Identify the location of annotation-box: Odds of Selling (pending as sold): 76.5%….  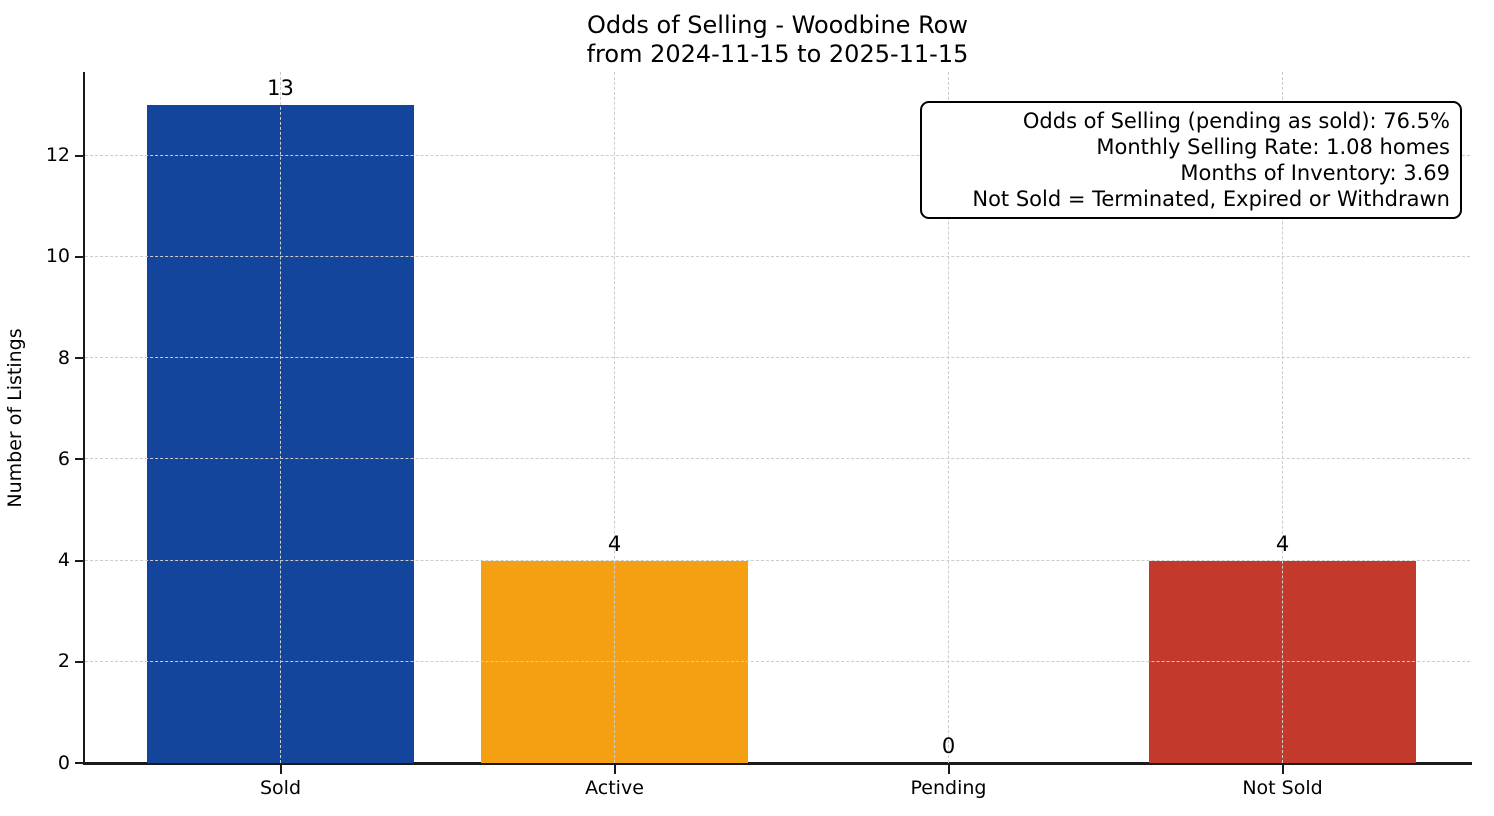
(1191, 160).